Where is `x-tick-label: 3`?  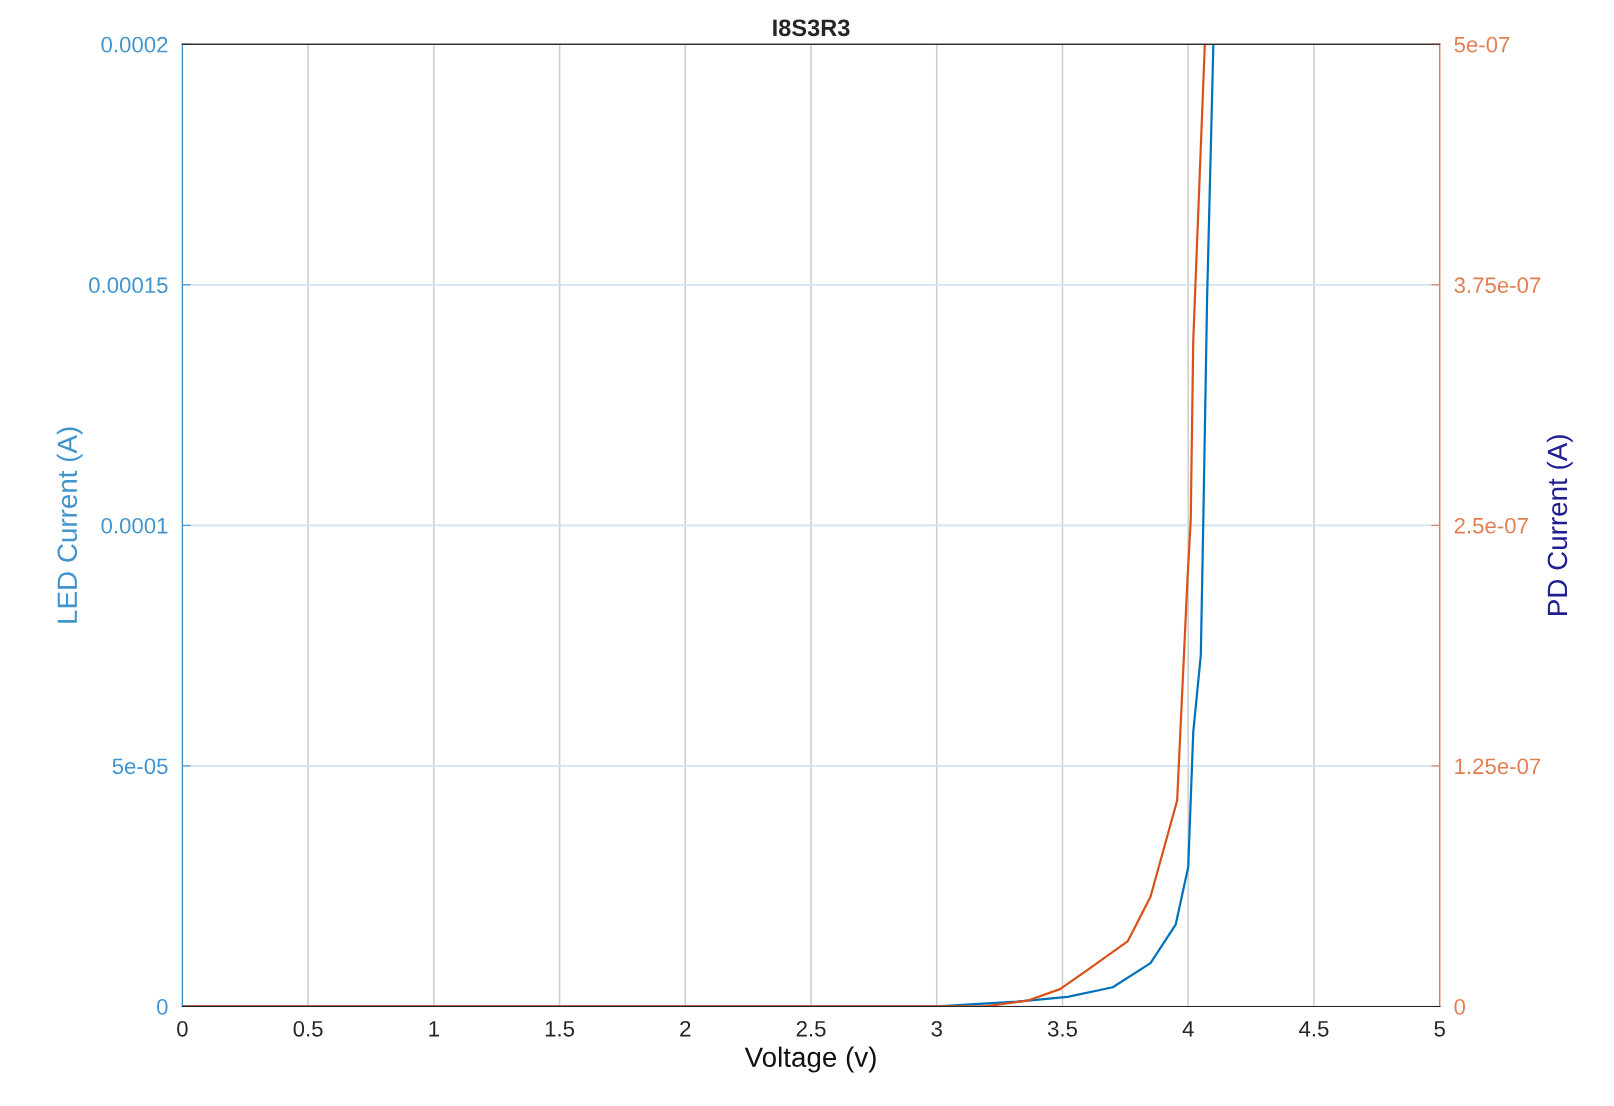 x-tick-label: 3 is located at coordinates (936, 1028).